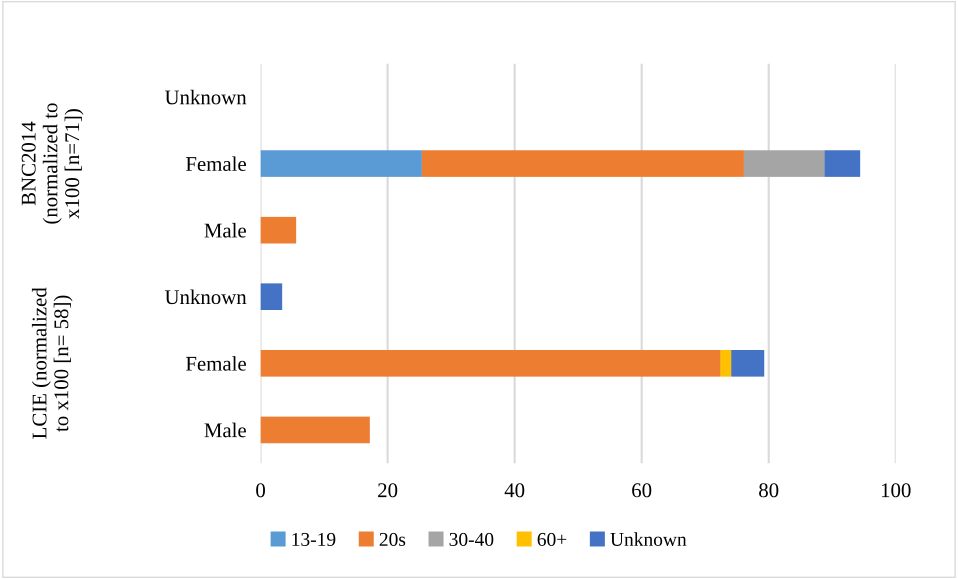 This screenshot has height=579, width=958. I want to click on text: LCIE (normalized to x100 [n= 58]), so click(52, 363).